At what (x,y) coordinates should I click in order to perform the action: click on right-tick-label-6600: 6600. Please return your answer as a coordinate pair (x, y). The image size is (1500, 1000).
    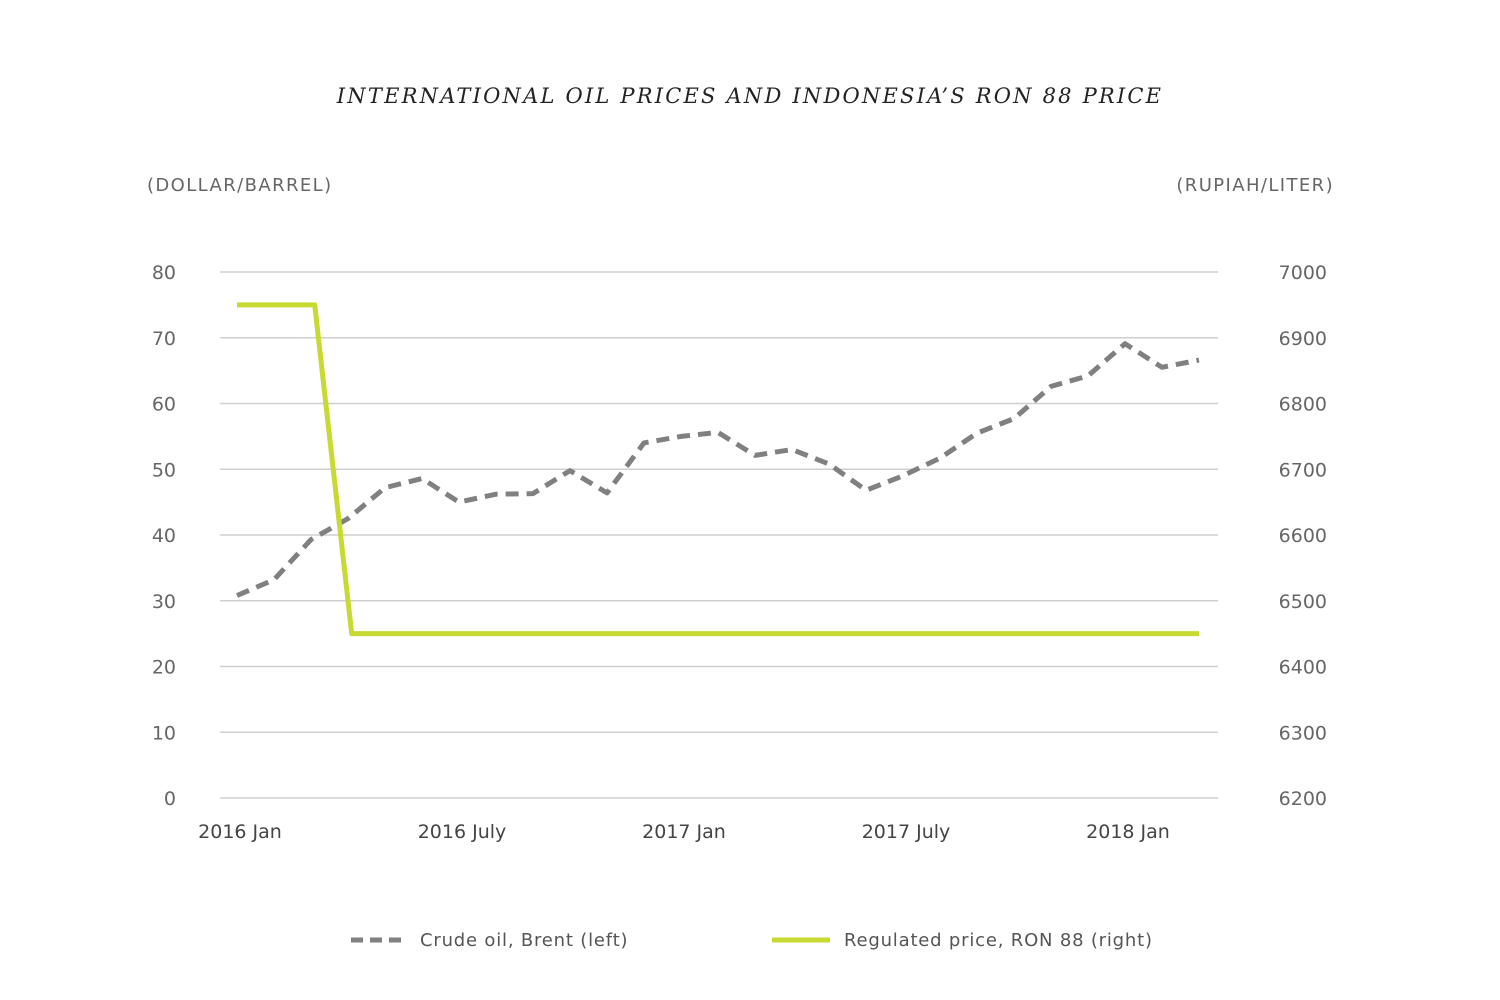
    Looking at the image, I should click on (1303, 536).